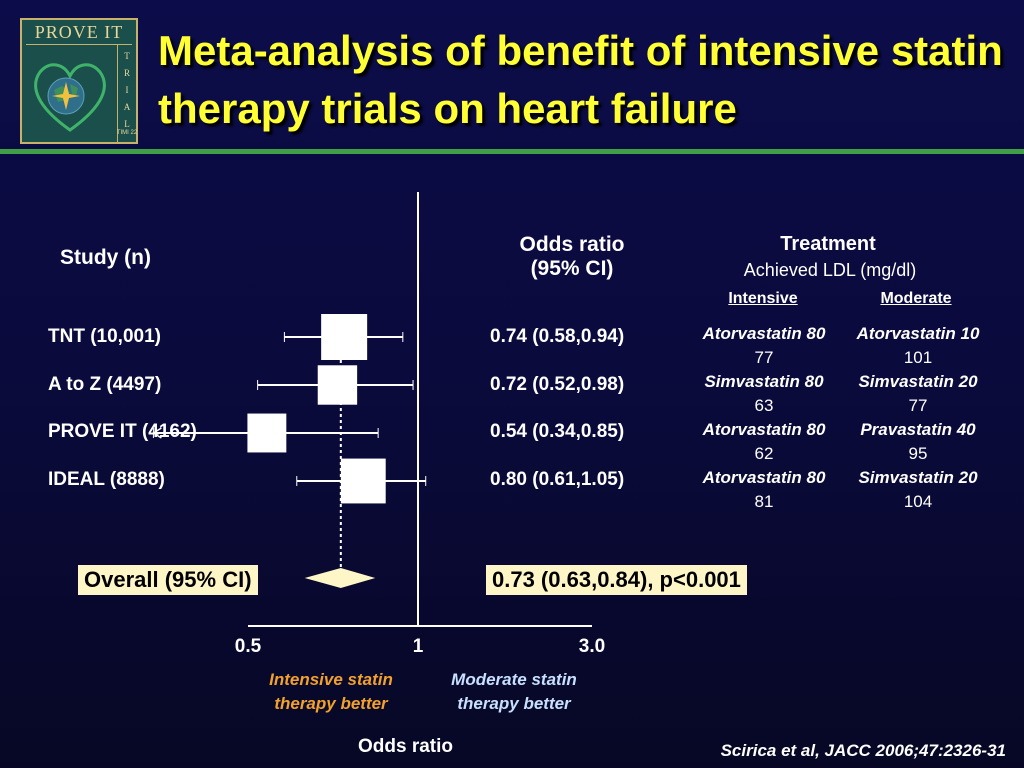  What do you see at coordinates (105, 384) in the screenshot?
I see `study-label: A to Z (4497)` at bounding box center [105, 384].